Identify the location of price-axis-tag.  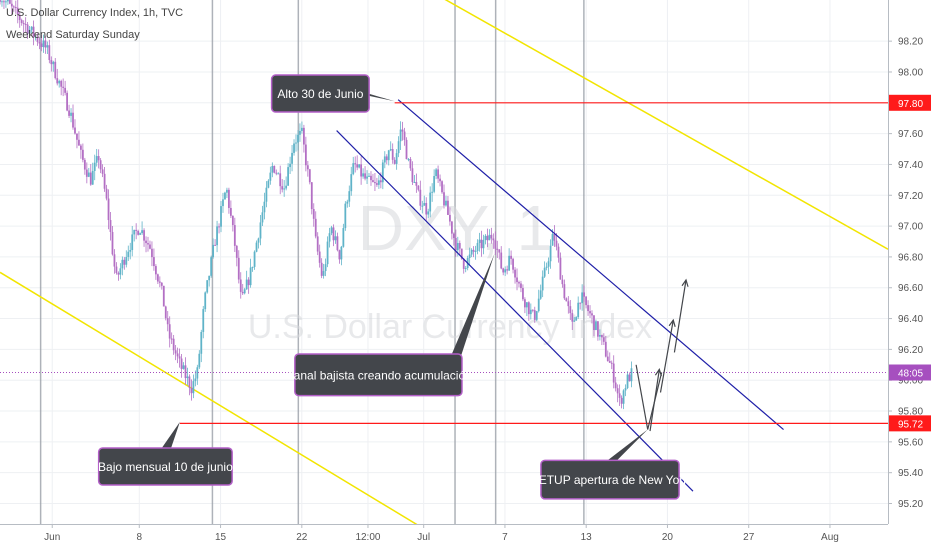
(910, 102).